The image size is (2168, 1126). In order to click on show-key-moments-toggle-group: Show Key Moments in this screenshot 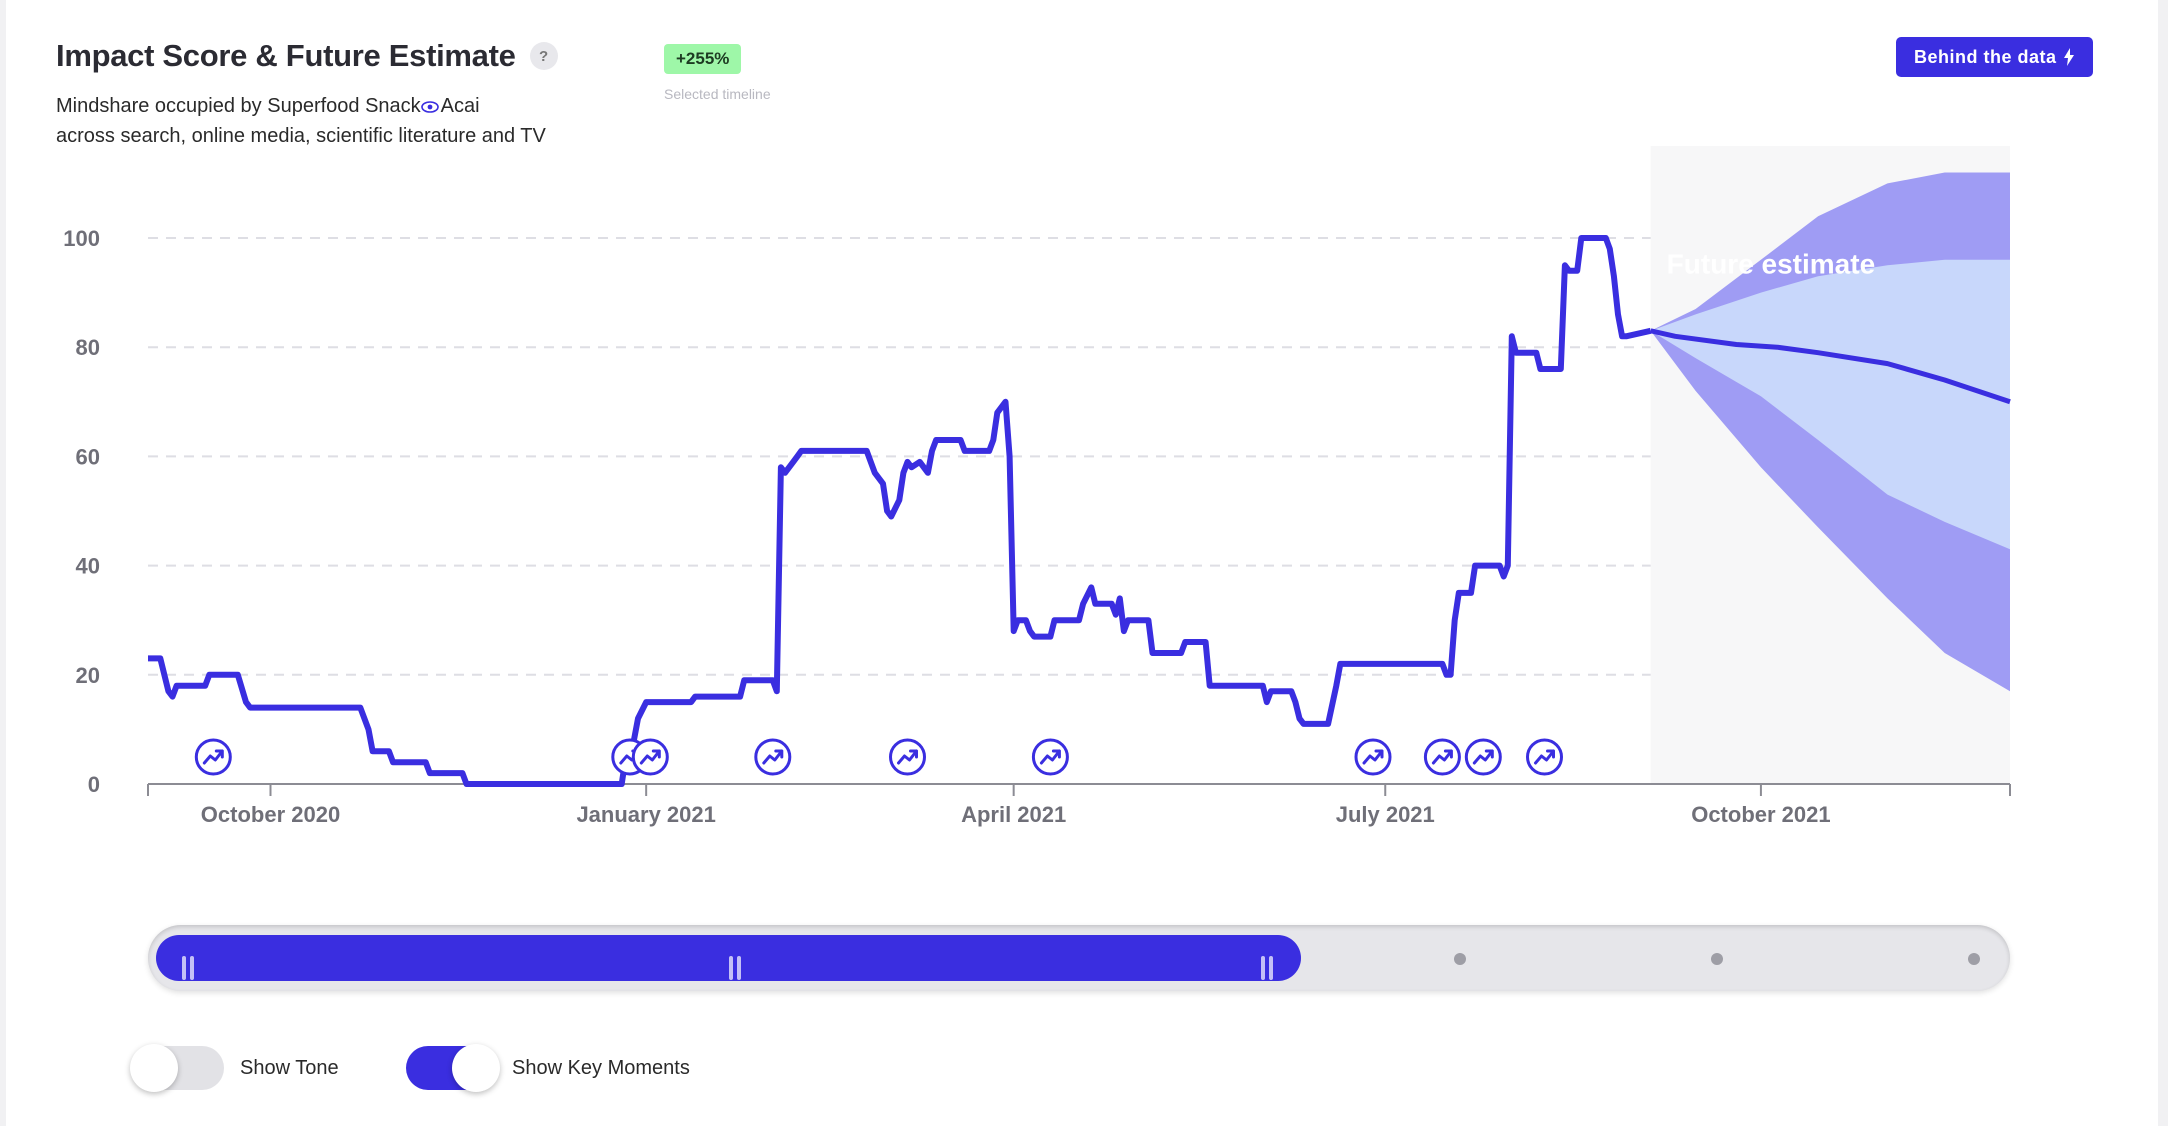, I will do `click(548, 1068)`.